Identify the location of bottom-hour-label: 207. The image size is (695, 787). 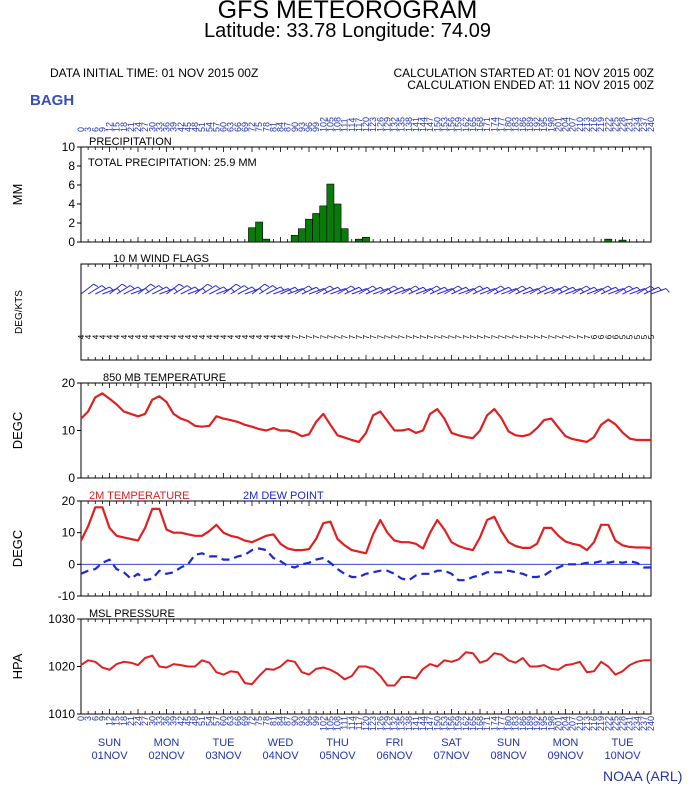
(573, 723).